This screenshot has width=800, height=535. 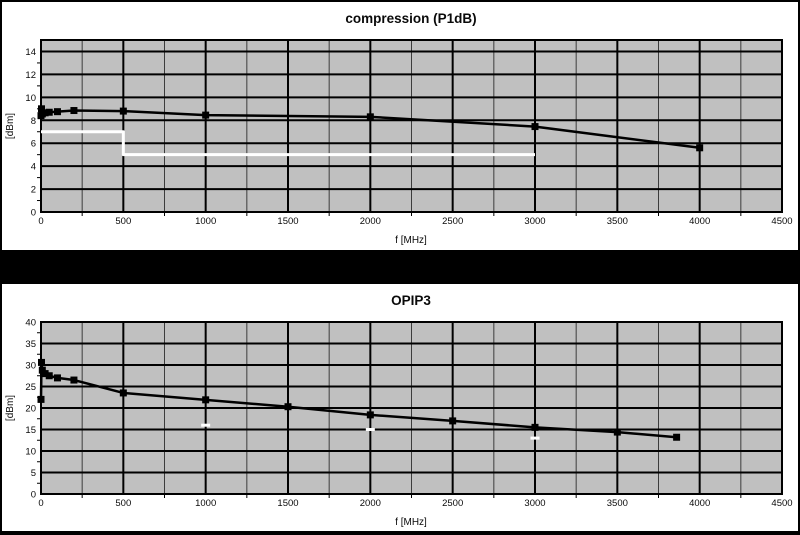 I want to click on y-tick-label: 8, so click(x=33, y=121).